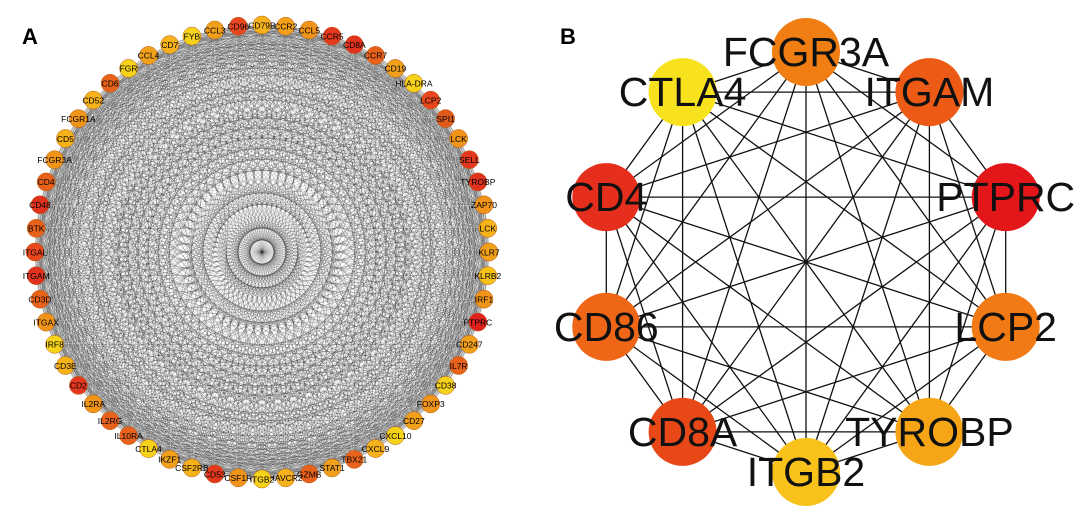 The width and height of the screenshot is (1080, 508). I want to click on panel-a-node-label: CTLA4, so click(148, 449).